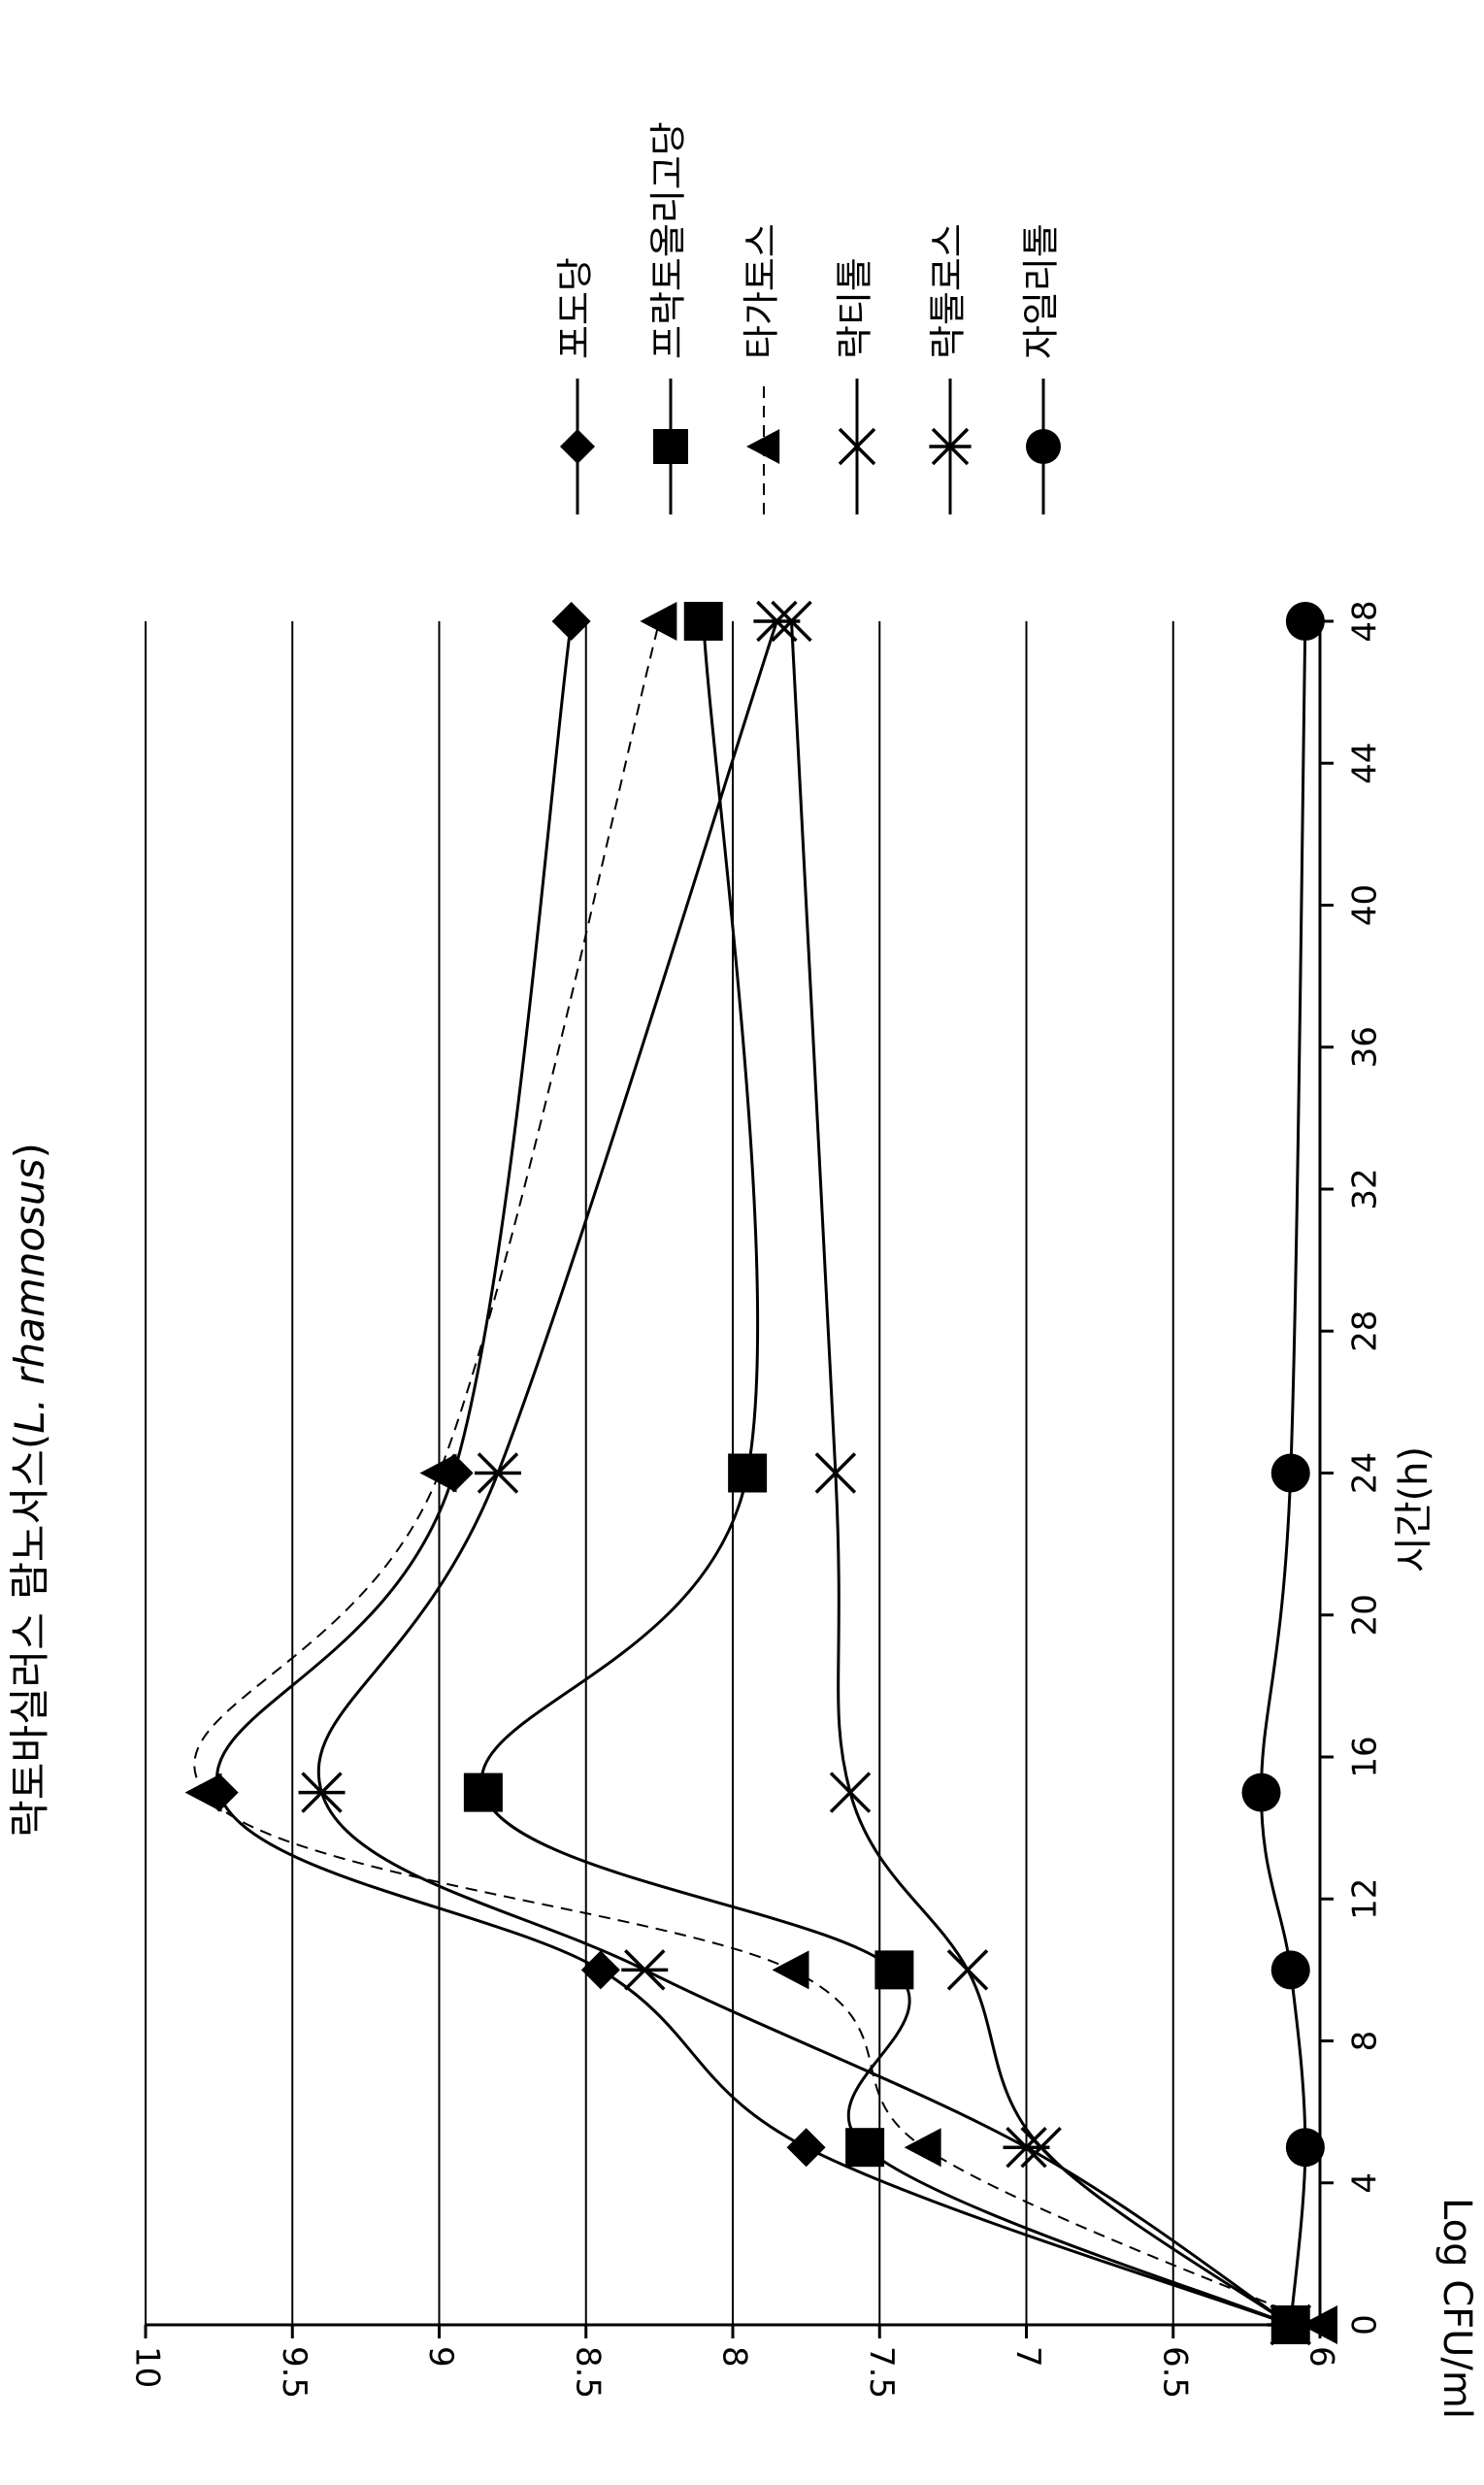 This screenshot has height=2485, width=1484. What do you see at coordinates (1043, 446) in the screenshot?
I see `legend-marker-circle` at bounding box center [1043, 446].